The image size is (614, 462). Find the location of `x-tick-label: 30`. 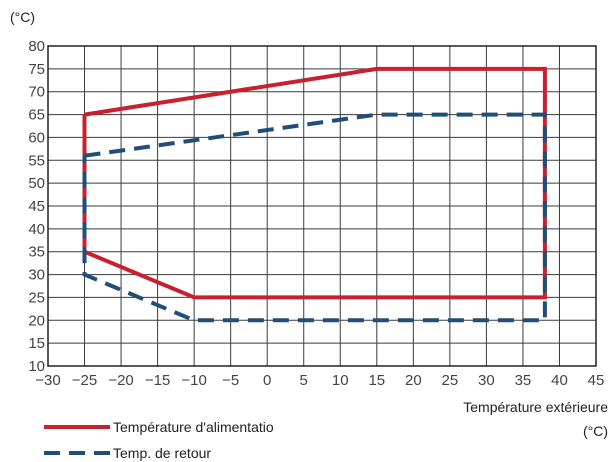

x-tick-label: 30 is located at coordinates (486, 380).